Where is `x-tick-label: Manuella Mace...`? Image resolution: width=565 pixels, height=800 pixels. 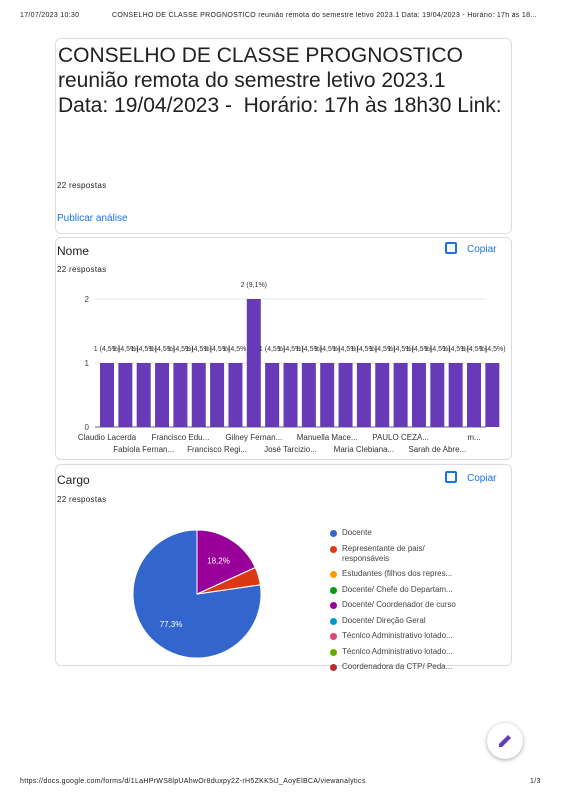
x-tick-label: Manuella Mace... is located at coordinates (327, 437).